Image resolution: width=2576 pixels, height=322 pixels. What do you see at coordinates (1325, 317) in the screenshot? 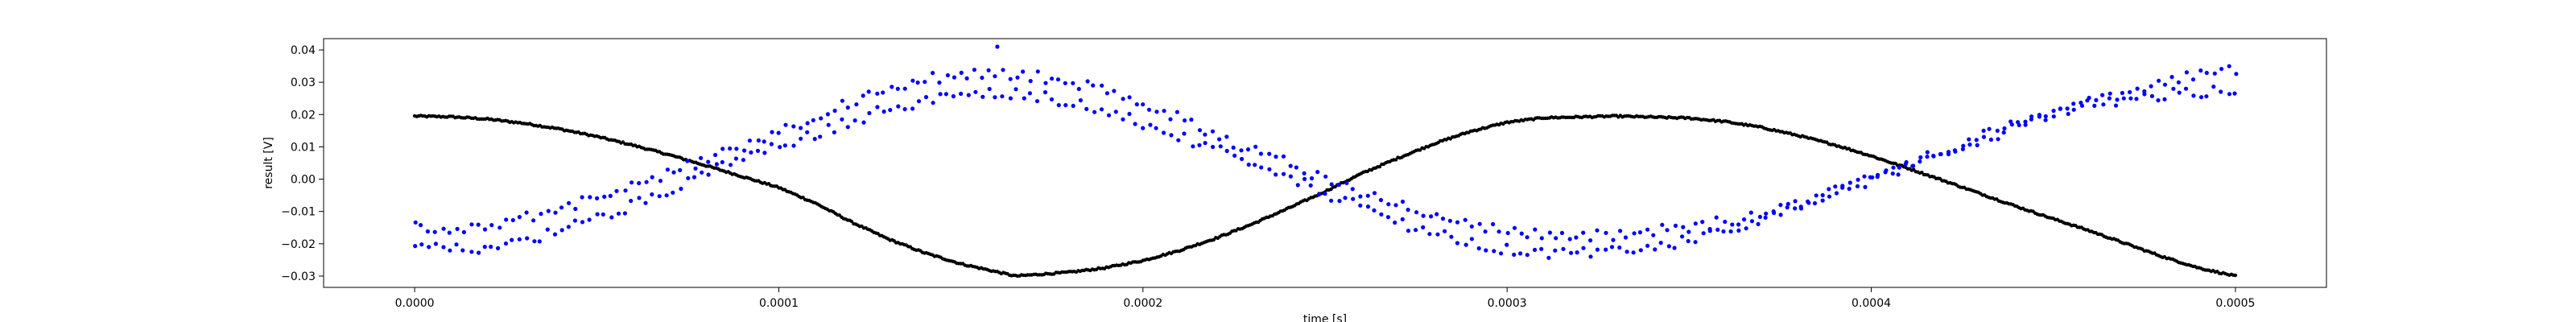
I see `x-axis-label: time [s]` at bounding box center [1325, 317].